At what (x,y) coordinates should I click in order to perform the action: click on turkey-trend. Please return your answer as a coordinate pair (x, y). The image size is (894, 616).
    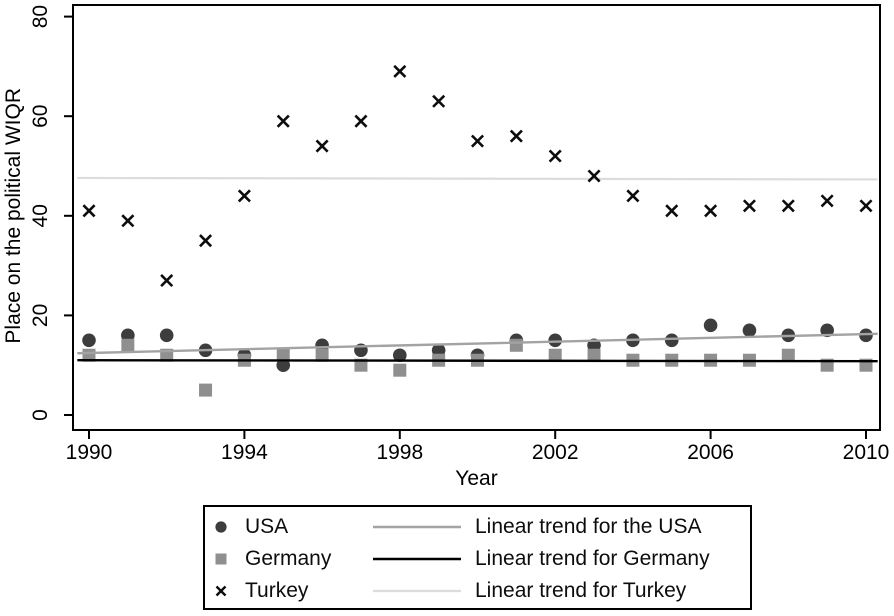
    Looking at the image, I should click on (477, 178).